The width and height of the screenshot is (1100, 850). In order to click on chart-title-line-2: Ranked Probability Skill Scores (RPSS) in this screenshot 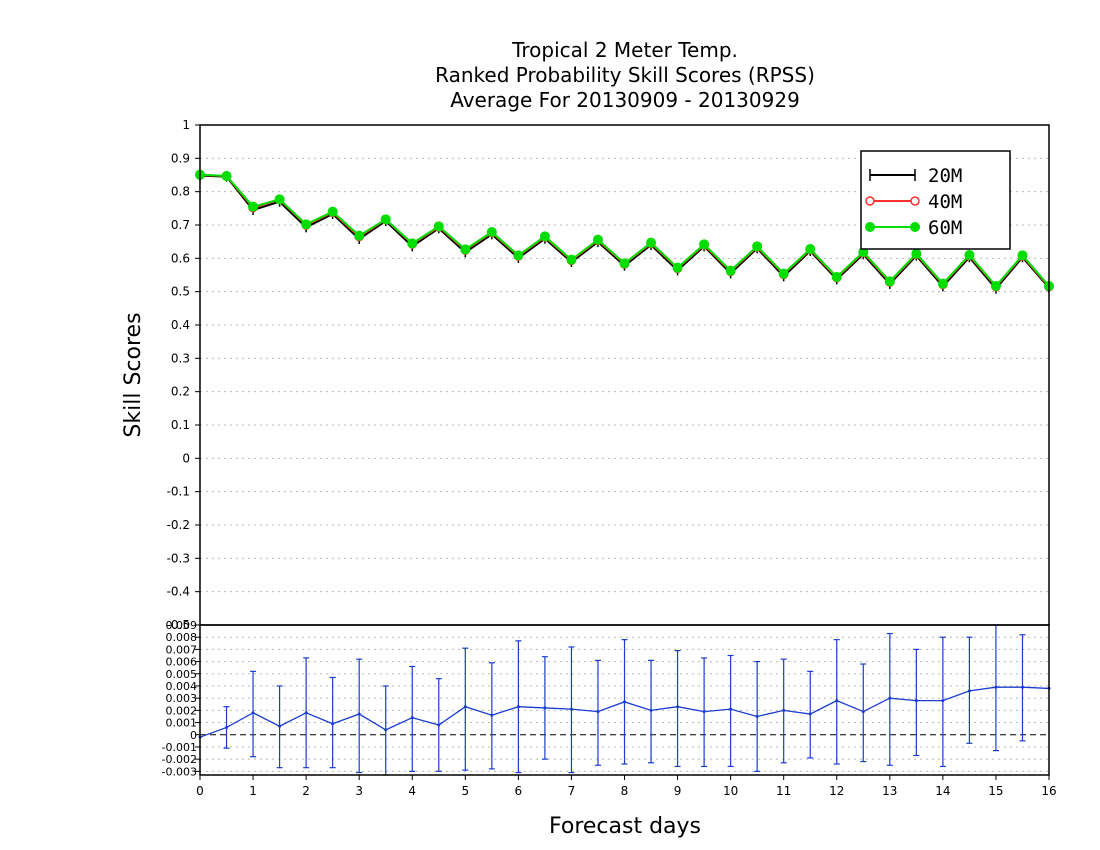, I will do `click(625, 75)`.